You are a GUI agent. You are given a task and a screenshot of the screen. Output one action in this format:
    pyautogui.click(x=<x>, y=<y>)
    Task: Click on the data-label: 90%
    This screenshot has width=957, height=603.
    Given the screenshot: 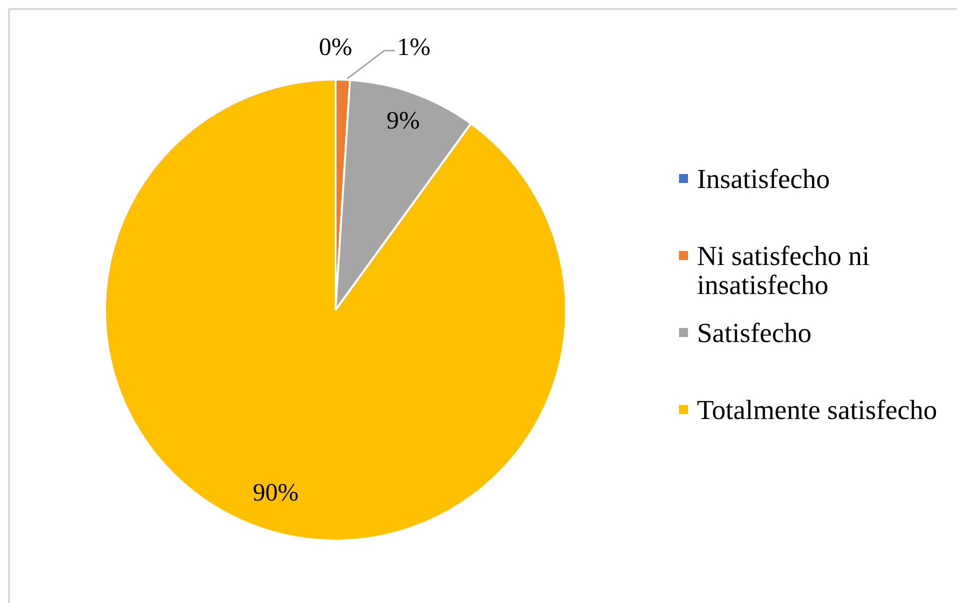 What is the action you would take?
    pyautogui.click(x=275, y=493)
    